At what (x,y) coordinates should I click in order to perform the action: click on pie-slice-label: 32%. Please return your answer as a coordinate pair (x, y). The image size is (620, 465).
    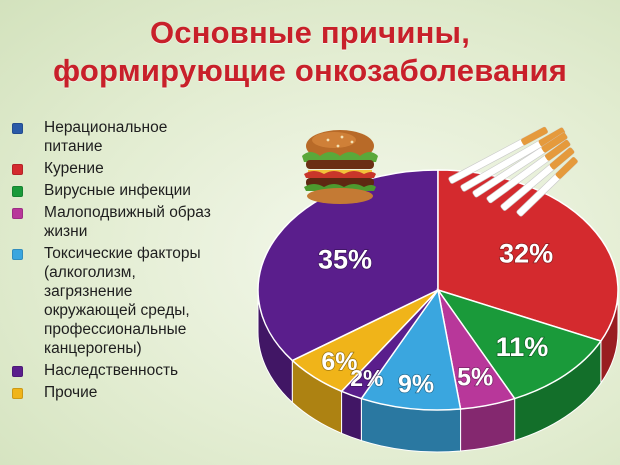
    Looking at the image, I should click on (526, 254).